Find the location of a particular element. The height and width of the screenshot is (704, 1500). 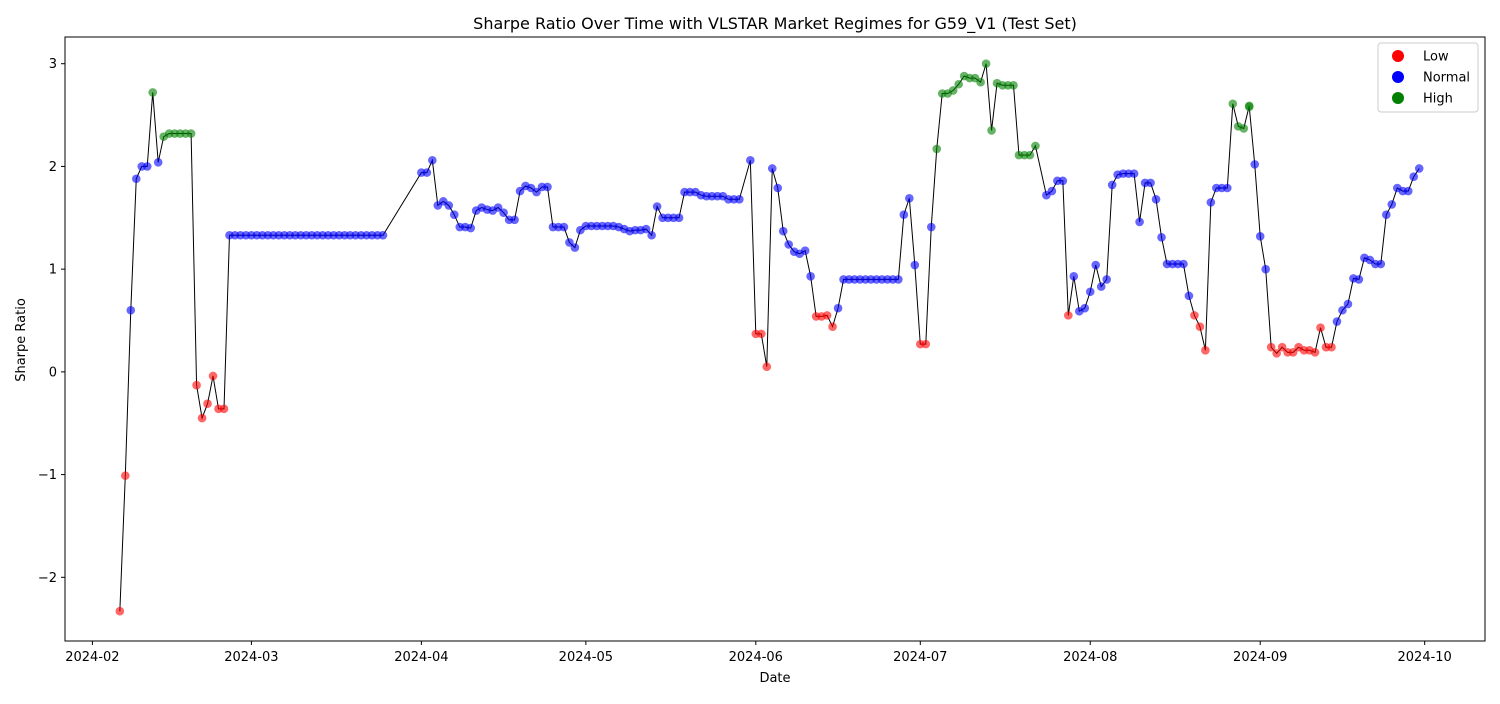

x-tick-label: 2024-04 is located at coordinates (421, 657).